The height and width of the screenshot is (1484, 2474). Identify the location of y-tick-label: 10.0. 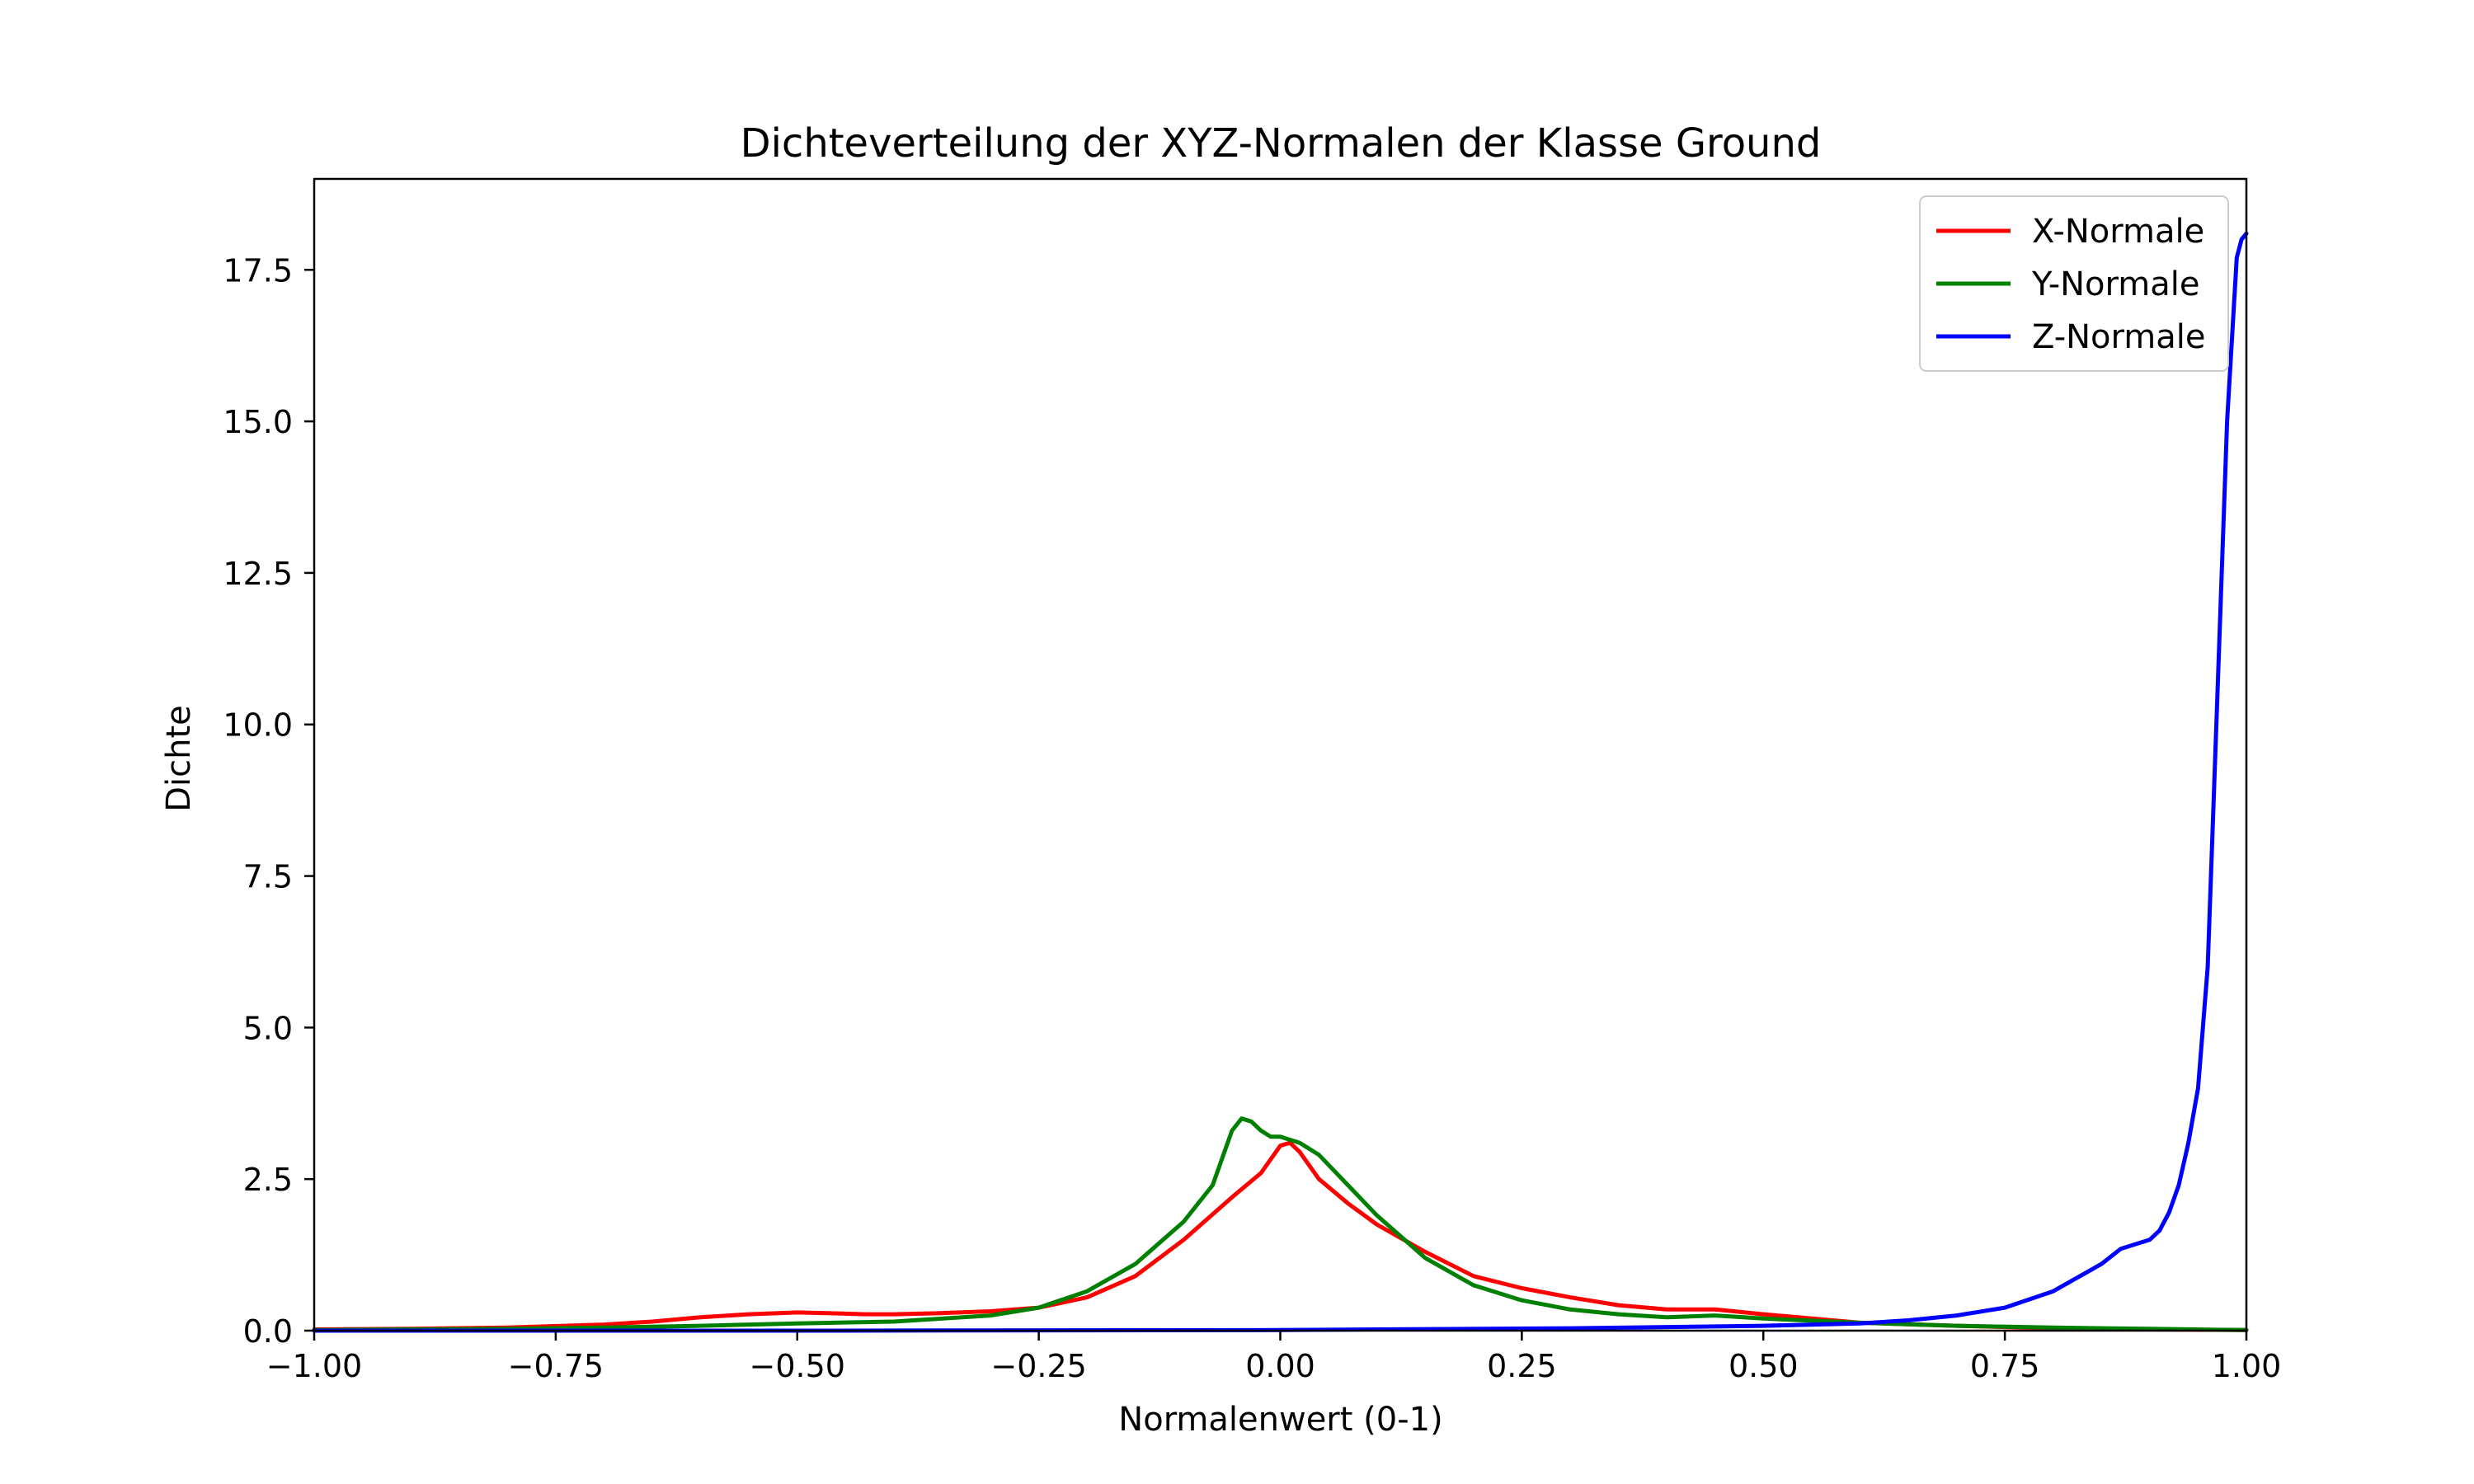
(258, 725).